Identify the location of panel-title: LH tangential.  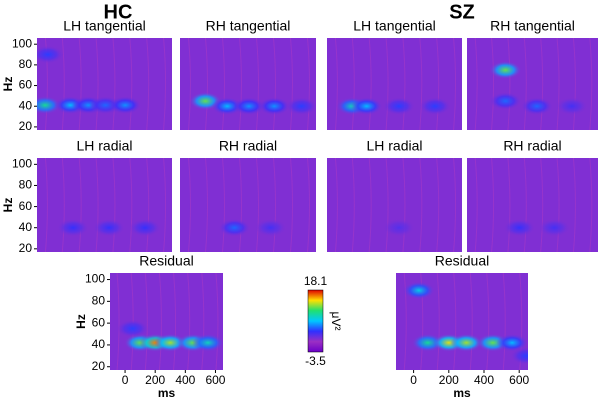
(394, 26).